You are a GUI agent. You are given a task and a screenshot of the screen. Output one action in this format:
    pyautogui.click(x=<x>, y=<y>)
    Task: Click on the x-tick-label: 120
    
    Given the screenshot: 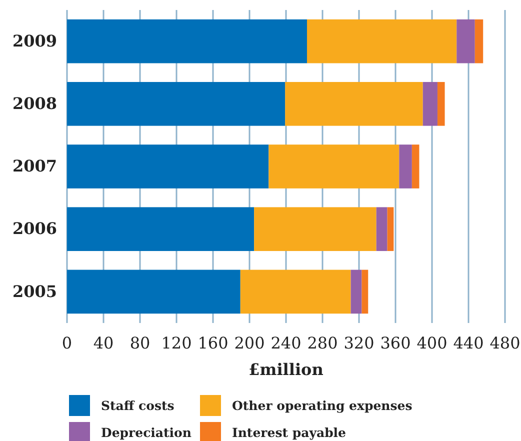 What is the action you would take?
    pyautogui.click(x=176, y=342)
    